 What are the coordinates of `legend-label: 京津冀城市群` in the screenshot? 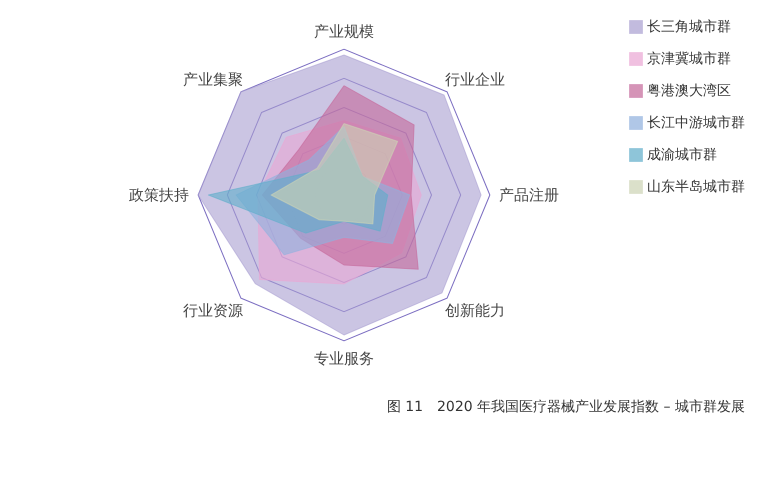 It's located at (689, 59).